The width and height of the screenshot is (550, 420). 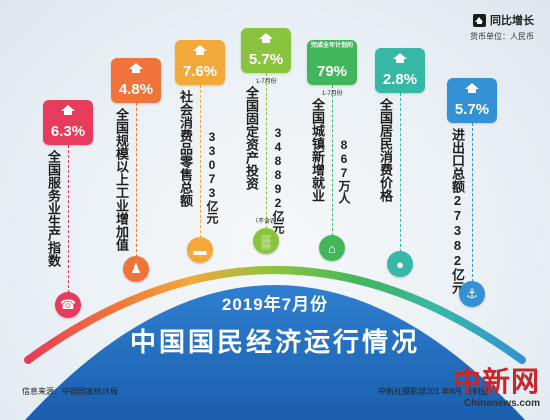 I want to click on indicator-name: 全国规模以上工业增加值, so click(x=121, y=179).